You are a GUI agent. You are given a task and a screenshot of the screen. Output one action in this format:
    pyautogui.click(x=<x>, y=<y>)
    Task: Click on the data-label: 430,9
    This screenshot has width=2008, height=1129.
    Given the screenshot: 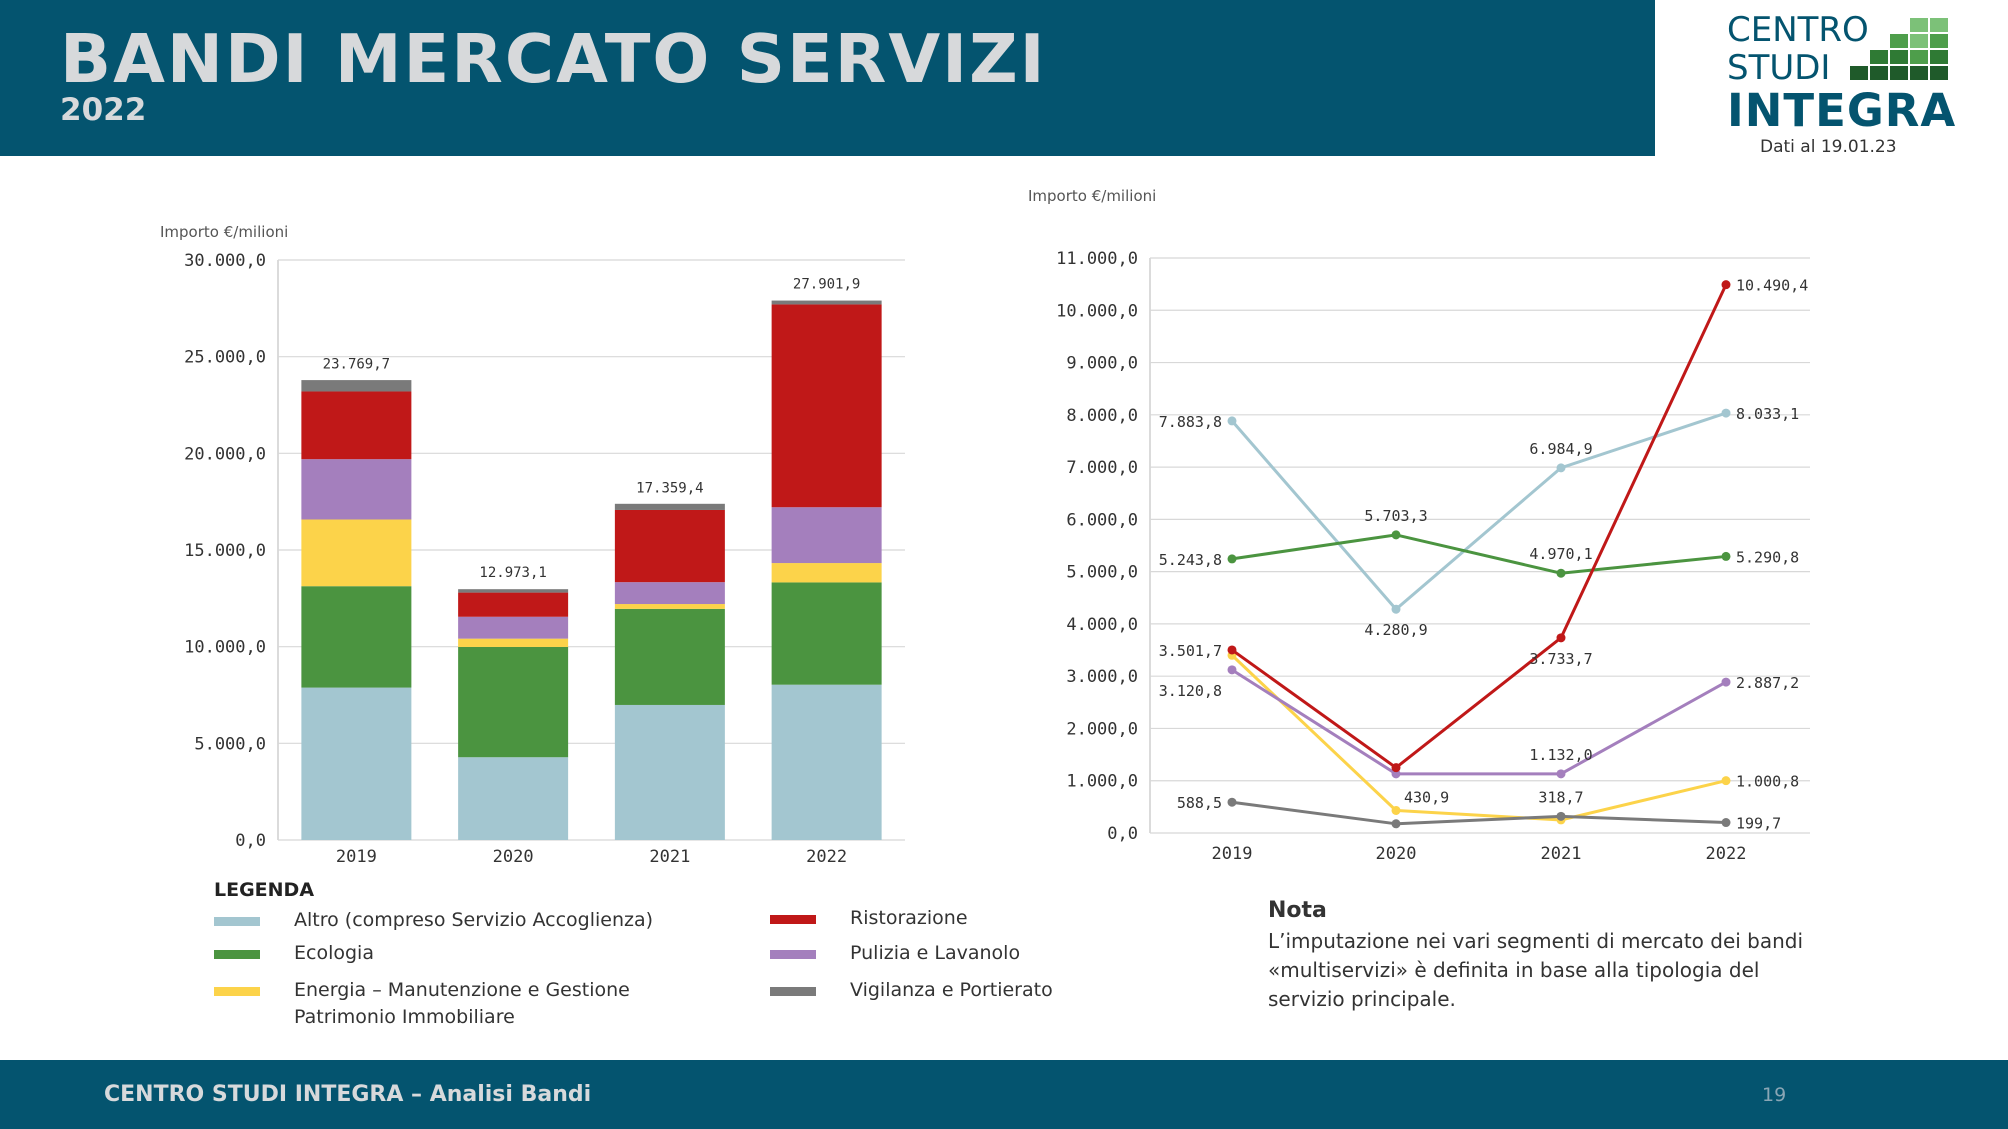 What is the action you would take?
    pyautogui.click(x=1426, y=797)
    